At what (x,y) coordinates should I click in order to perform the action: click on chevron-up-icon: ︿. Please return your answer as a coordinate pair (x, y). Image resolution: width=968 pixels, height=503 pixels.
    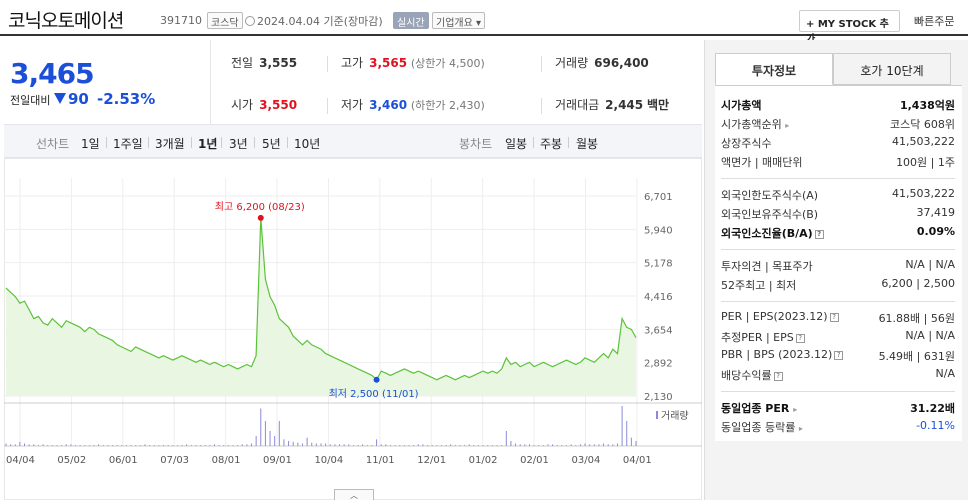
    Looking at the image, I should click on (354, 494).